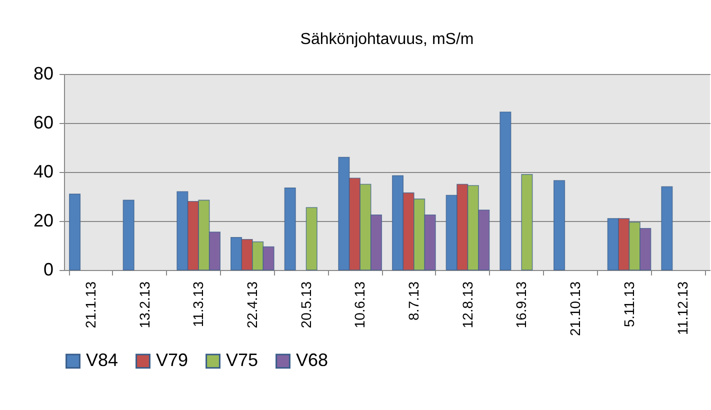 Image resolution: width=711 pixels, height=410 pixels. Describe the element at coordinates (242, 360) in the screenshot. I see `legend-label: V75` at that location.